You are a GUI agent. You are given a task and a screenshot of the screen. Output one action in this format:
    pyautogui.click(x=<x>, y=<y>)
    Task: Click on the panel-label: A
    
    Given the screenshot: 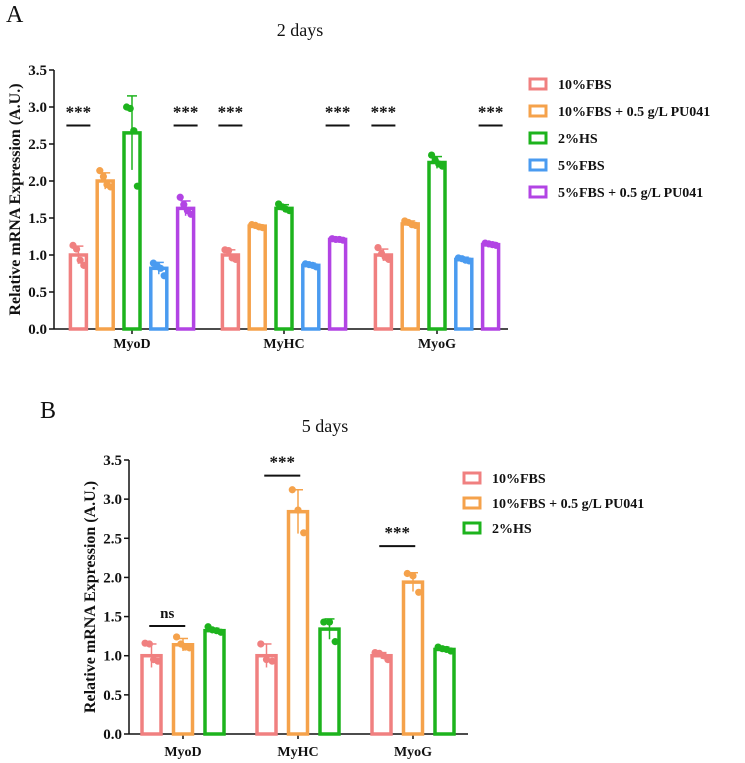 What is the action you would take?
    pyautogui.click(x=15, y=15)
    